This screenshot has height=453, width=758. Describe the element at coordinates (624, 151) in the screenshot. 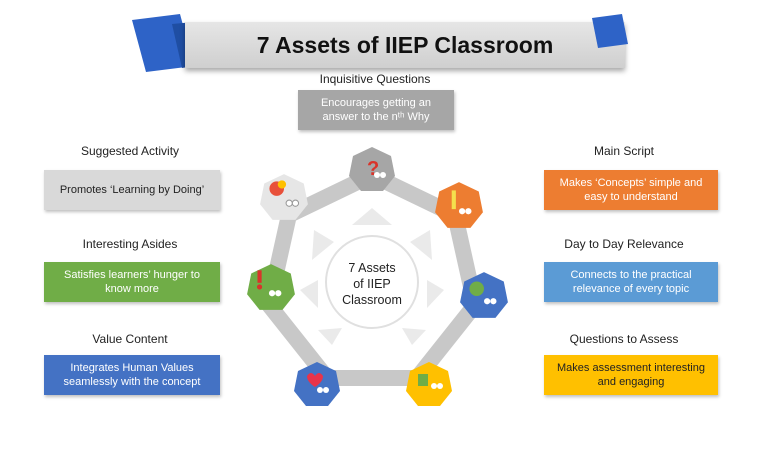

I see `heading-main-script: Main Script` at that location.